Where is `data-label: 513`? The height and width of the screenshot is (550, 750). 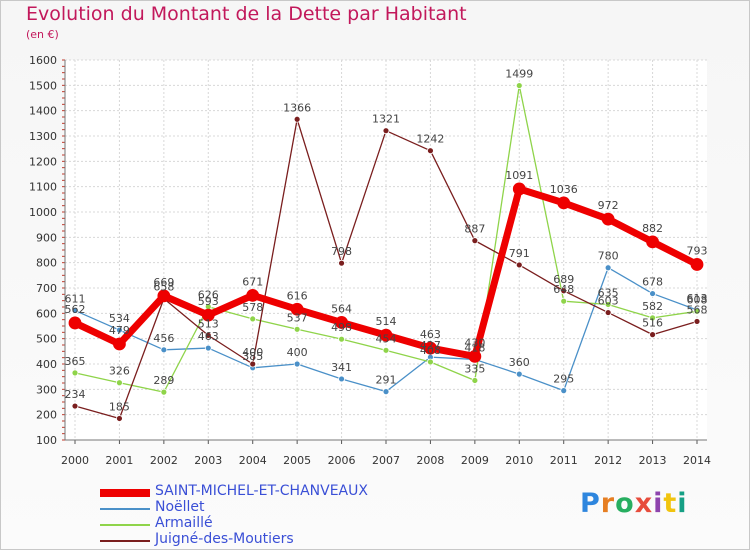
data-label: 513 is located at coordinates (208, 323).